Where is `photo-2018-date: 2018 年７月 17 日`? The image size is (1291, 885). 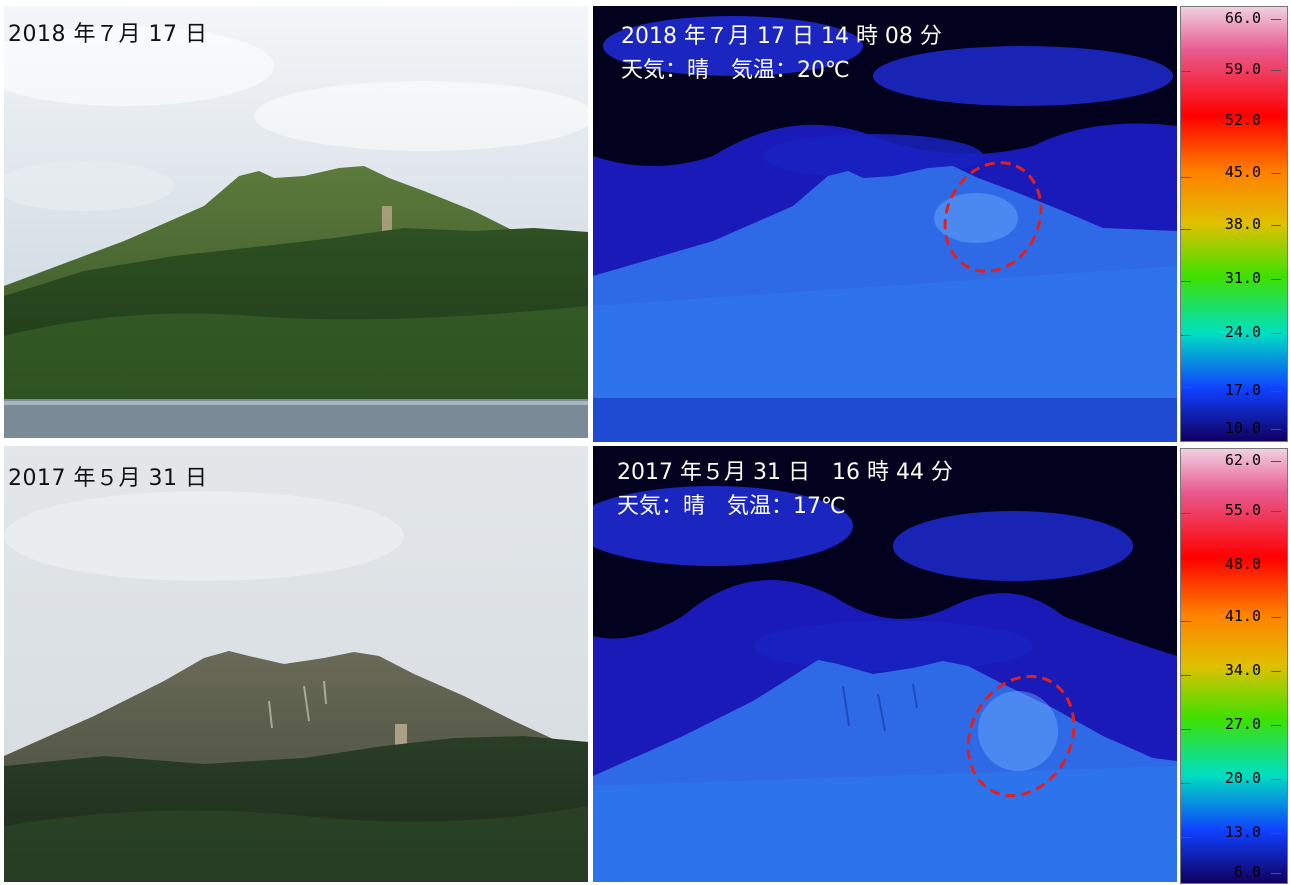
photo-2018-date: 2018 年７月 17 日 is located at coordinates (108, 34).